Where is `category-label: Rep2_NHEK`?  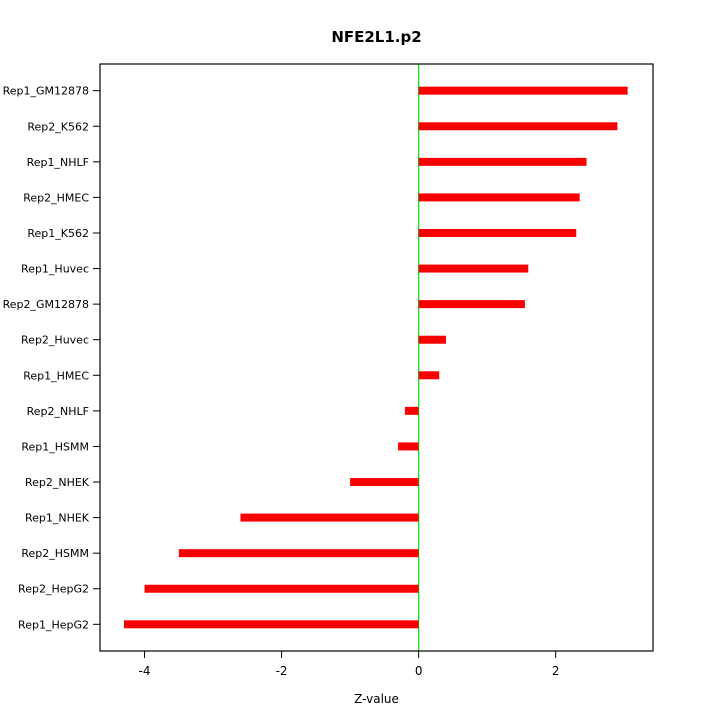 category-label: Rep2_NHEK is located at coordinates (57, 482).